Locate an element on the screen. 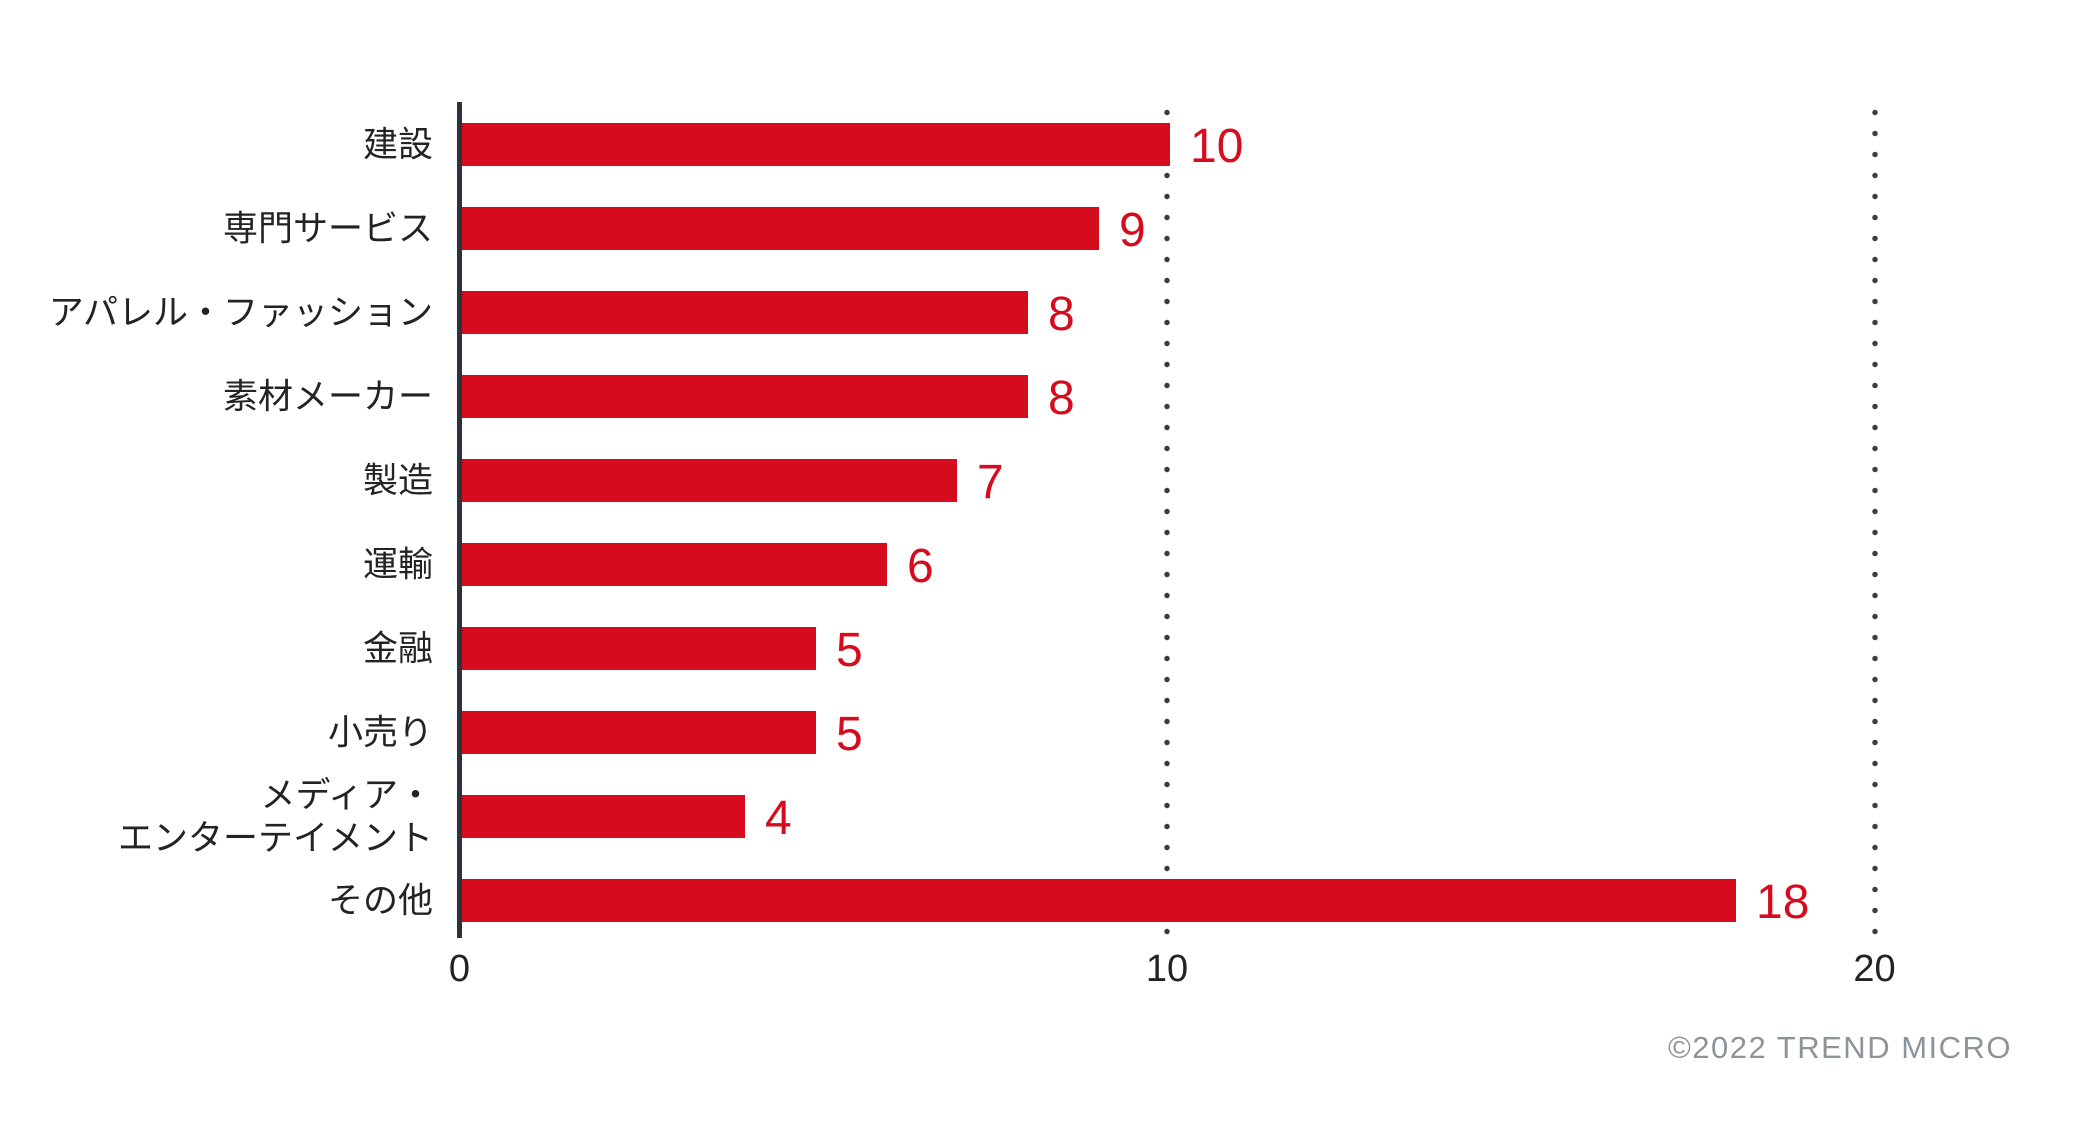 This screenshot has width=2084, height=1146. y-axis-line is located at coordinates (459, 520).